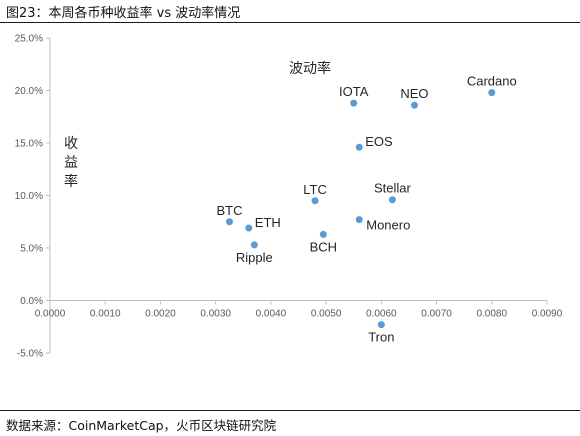  I want to click on x-tick-label: 0.0020, so click(160, 314).